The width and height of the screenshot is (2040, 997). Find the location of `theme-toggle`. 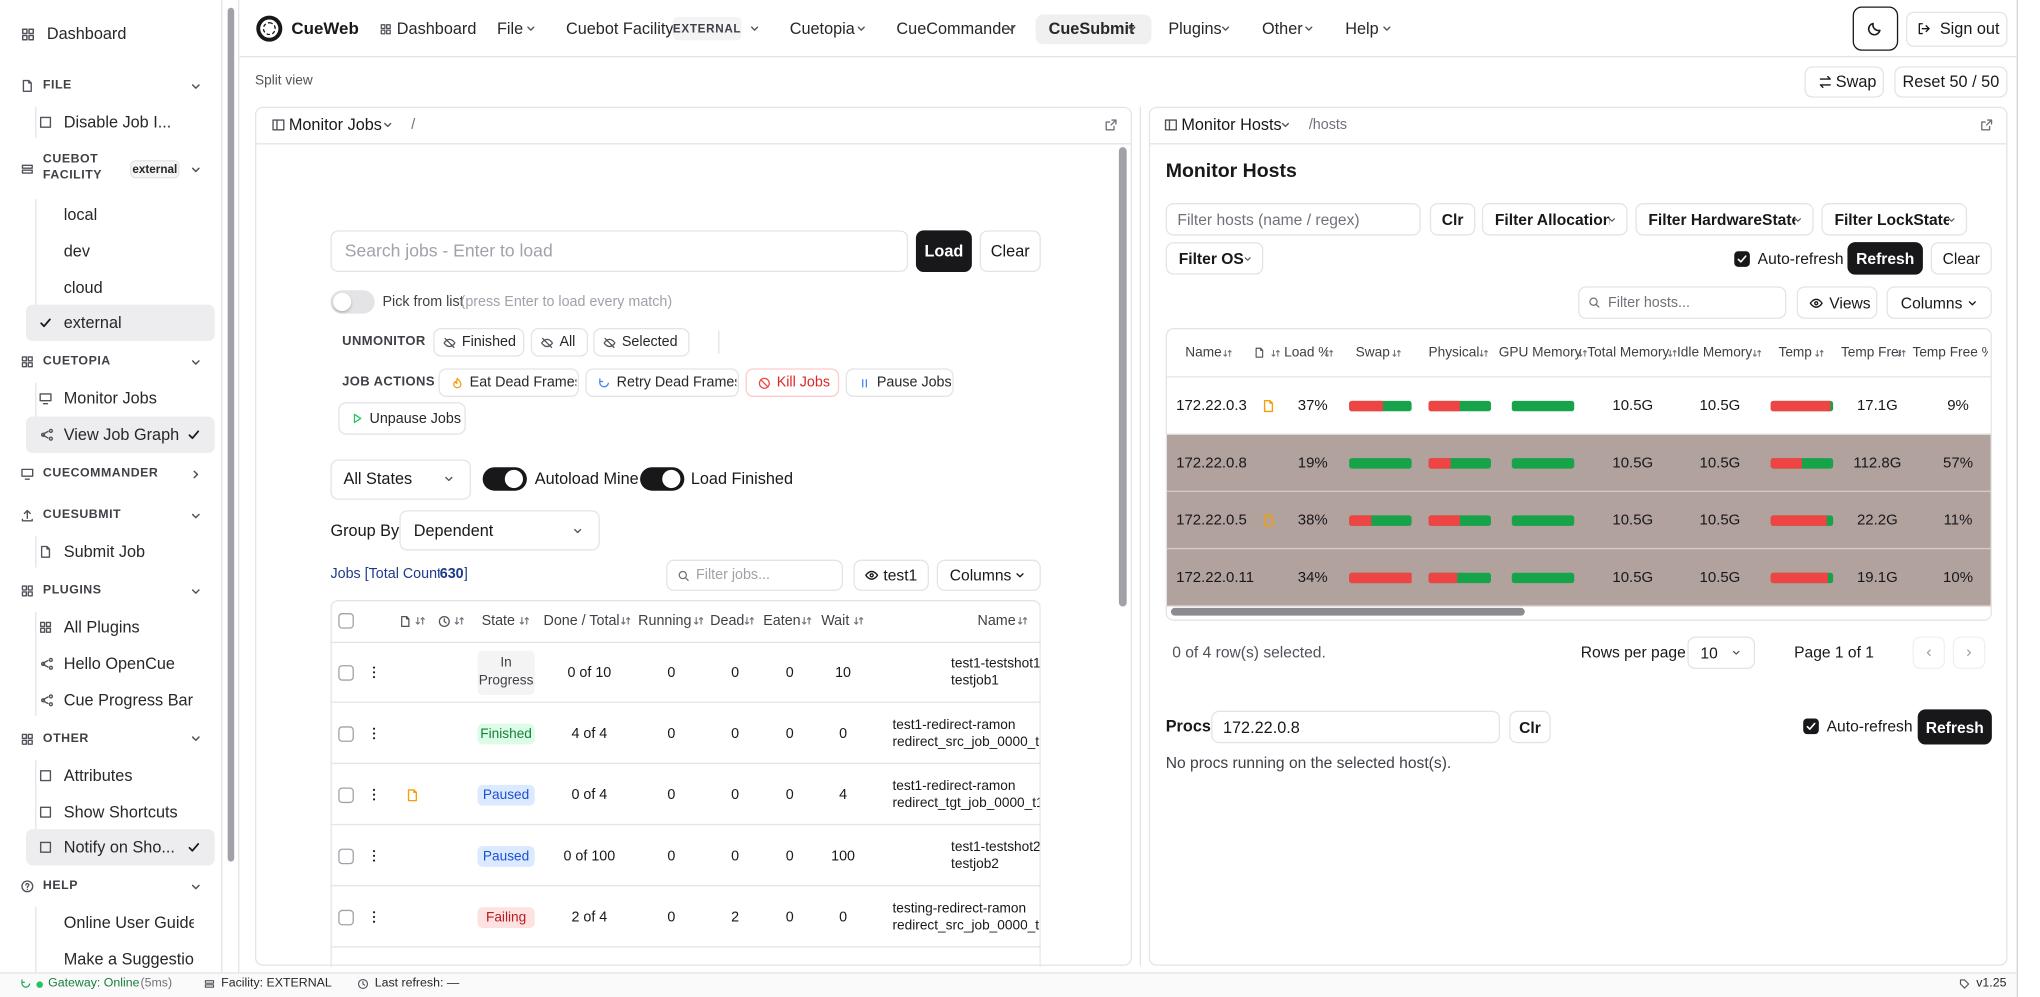

theme-toggle is located at coordinates (1875, 28).